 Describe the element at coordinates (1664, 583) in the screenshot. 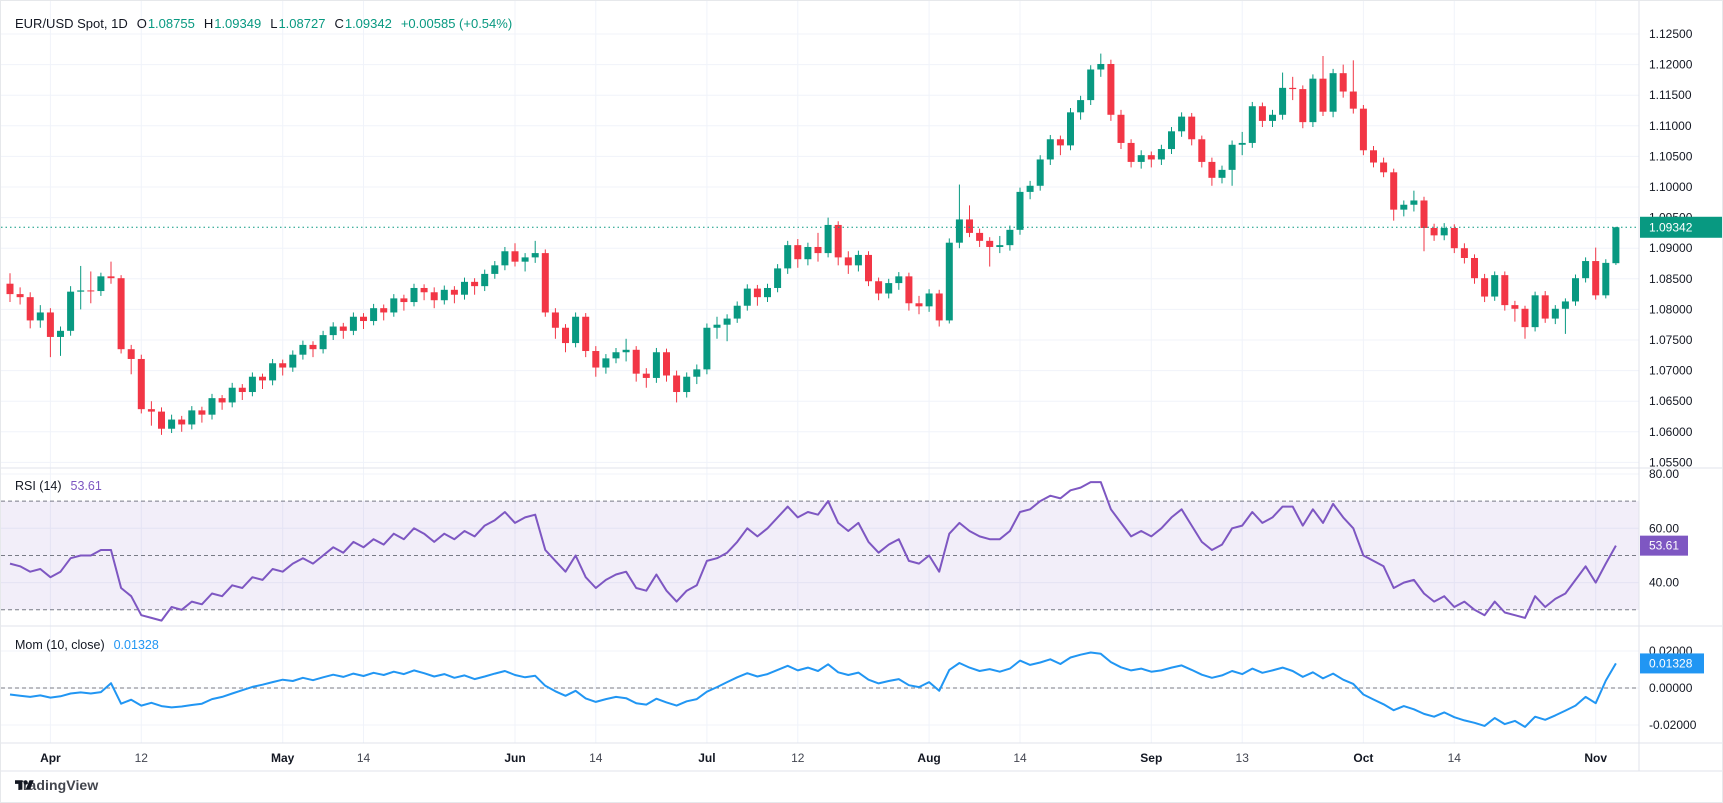

I see `svg-text: 40.00` at that location.